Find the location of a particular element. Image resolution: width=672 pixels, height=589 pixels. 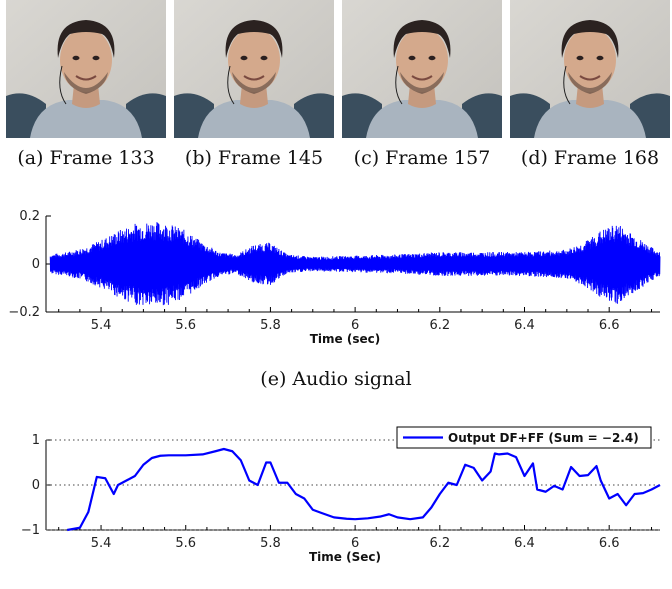

y-tick-label: 0.2 is located at coordinates (29, 216).